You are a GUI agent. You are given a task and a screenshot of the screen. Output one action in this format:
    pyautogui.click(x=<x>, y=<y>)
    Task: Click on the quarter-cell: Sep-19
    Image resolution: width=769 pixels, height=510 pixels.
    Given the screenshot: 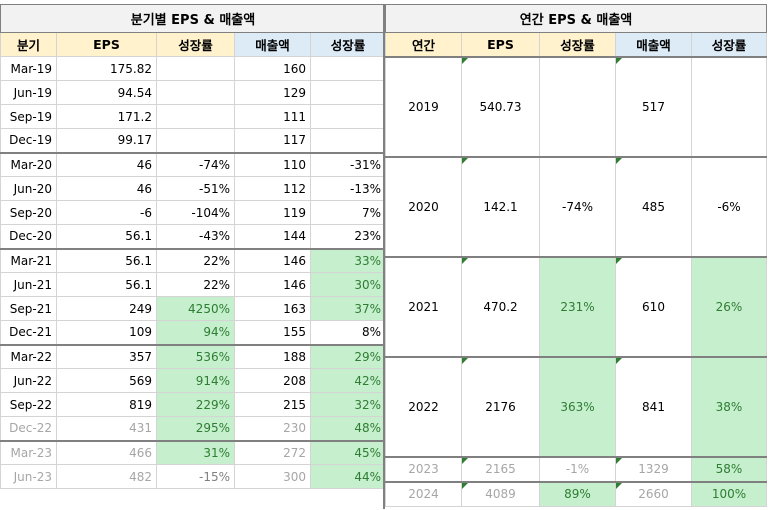 What is the action you would take?
    pyautogui.click(x=28, y=116)
    